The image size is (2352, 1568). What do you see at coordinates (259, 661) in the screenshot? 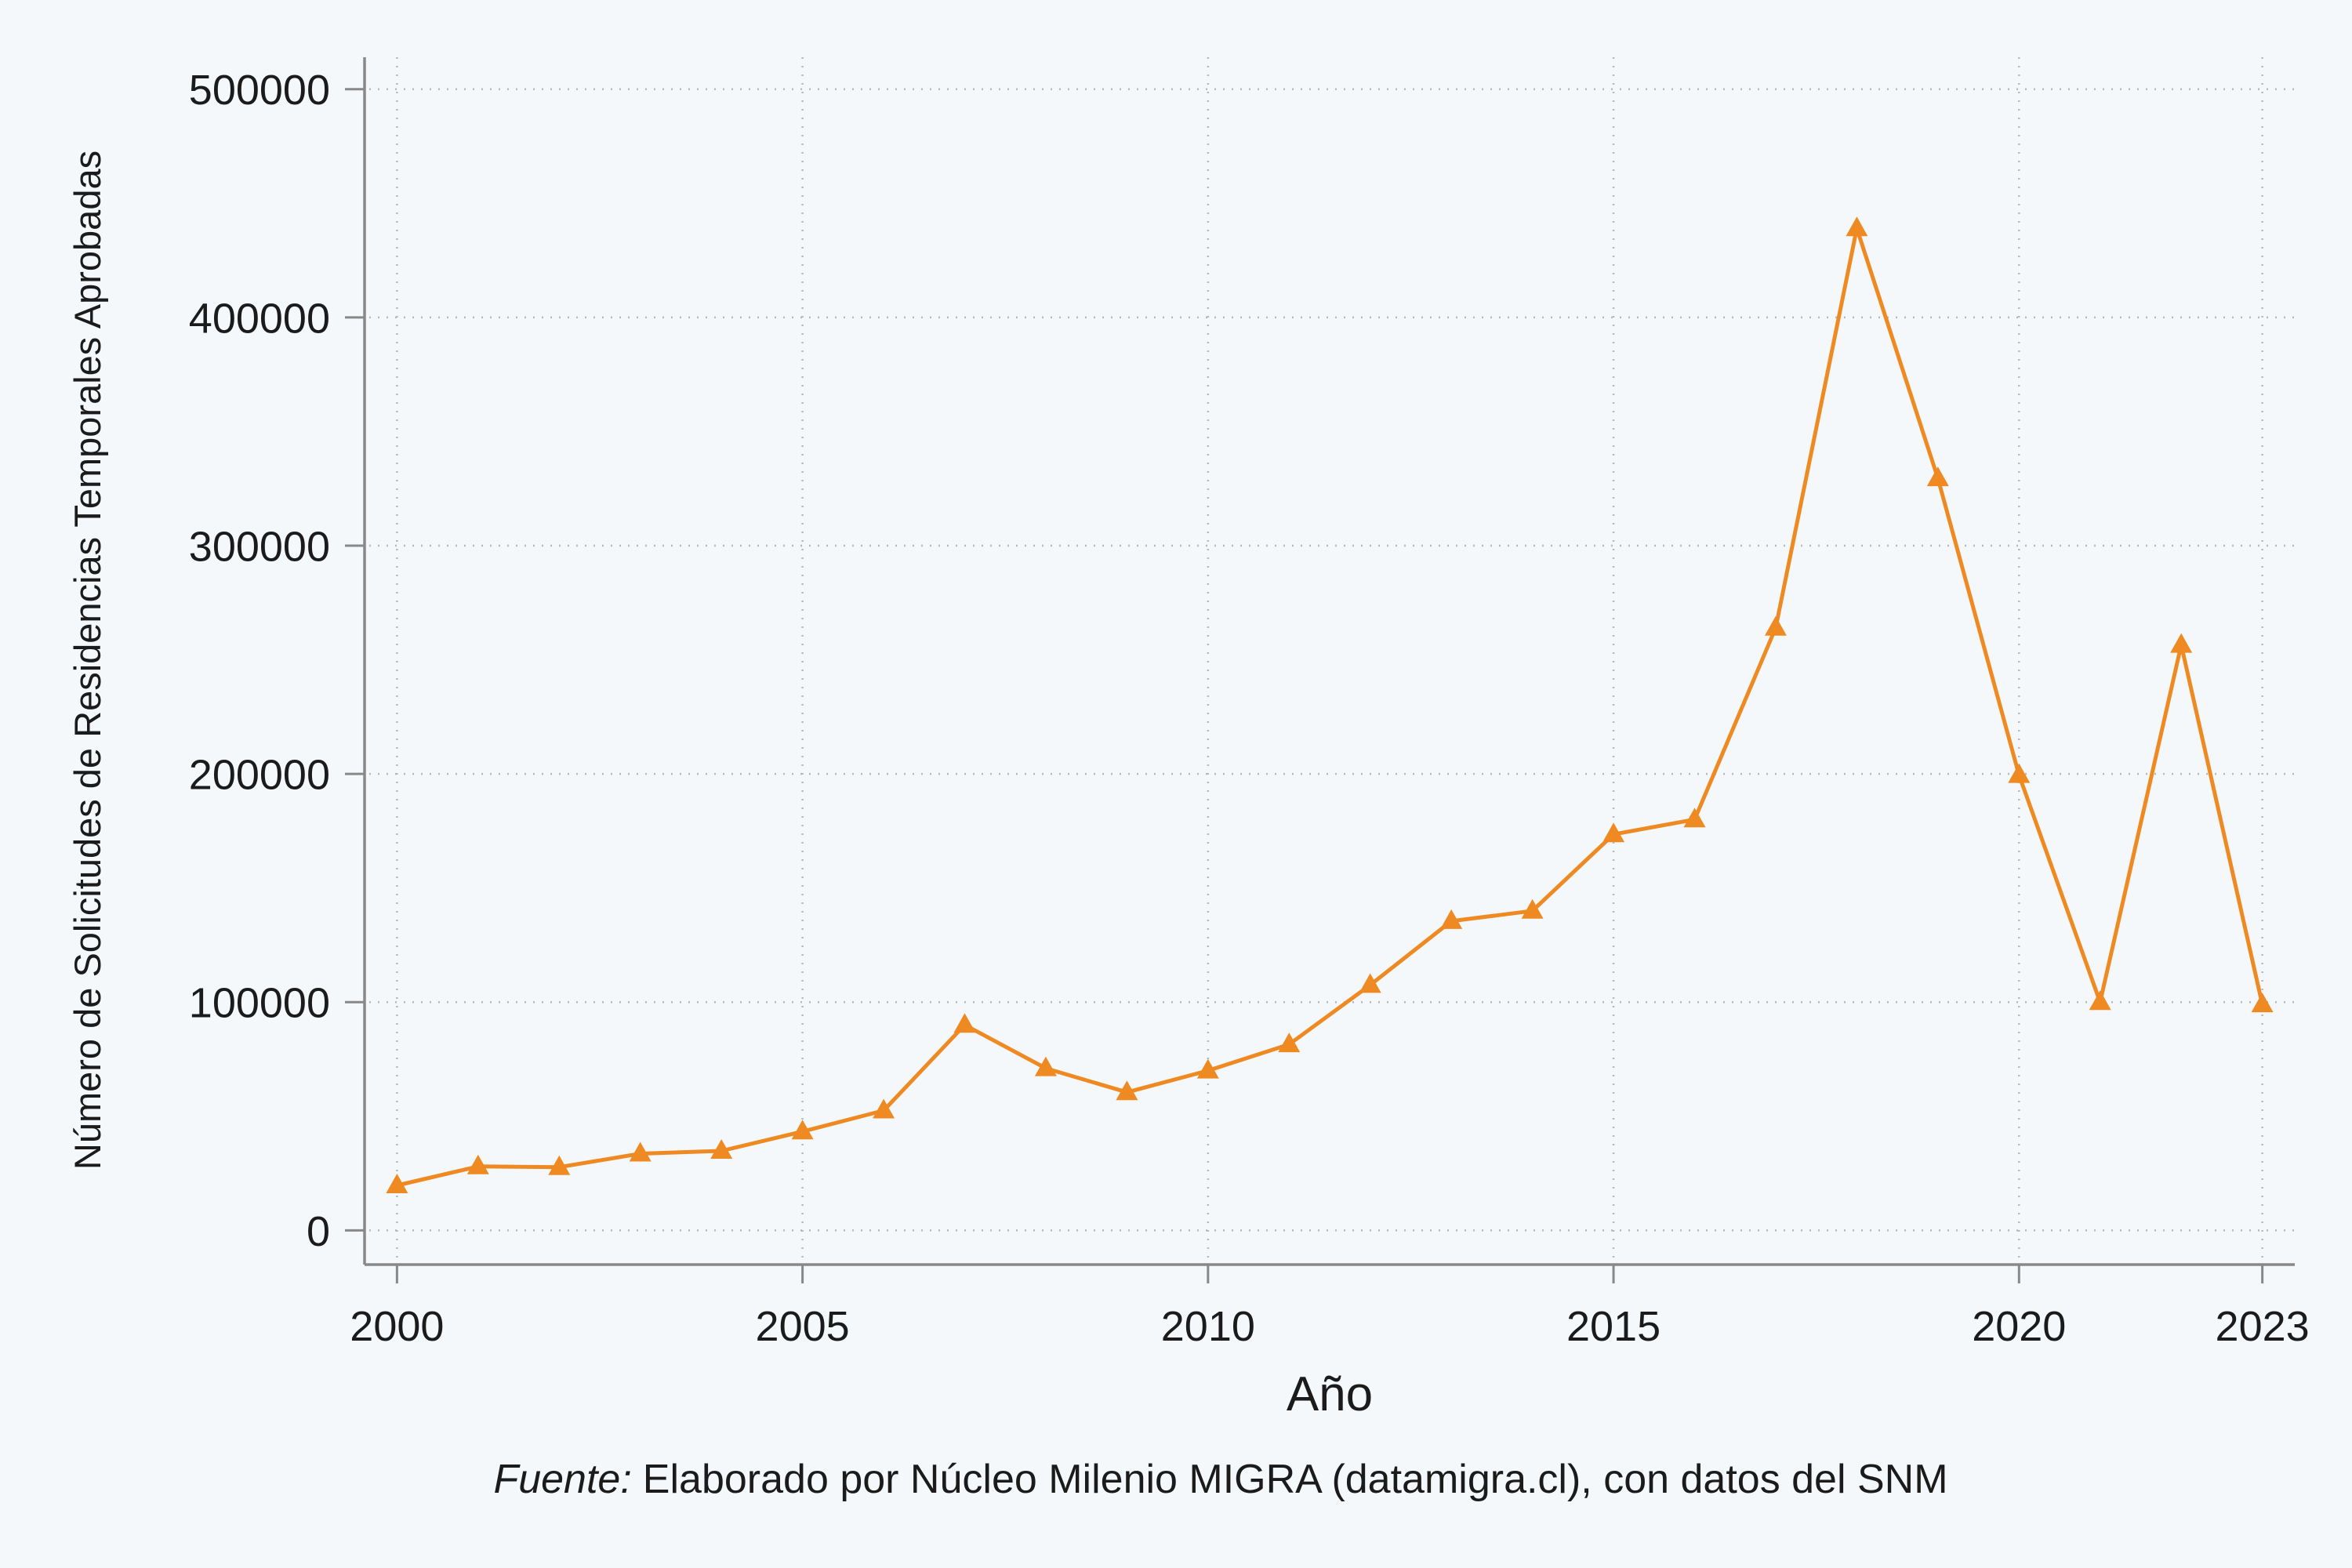
I see `y-tick-labels: 0 100000 200000 300000 400000 500000` at bounding box center [259, 661].